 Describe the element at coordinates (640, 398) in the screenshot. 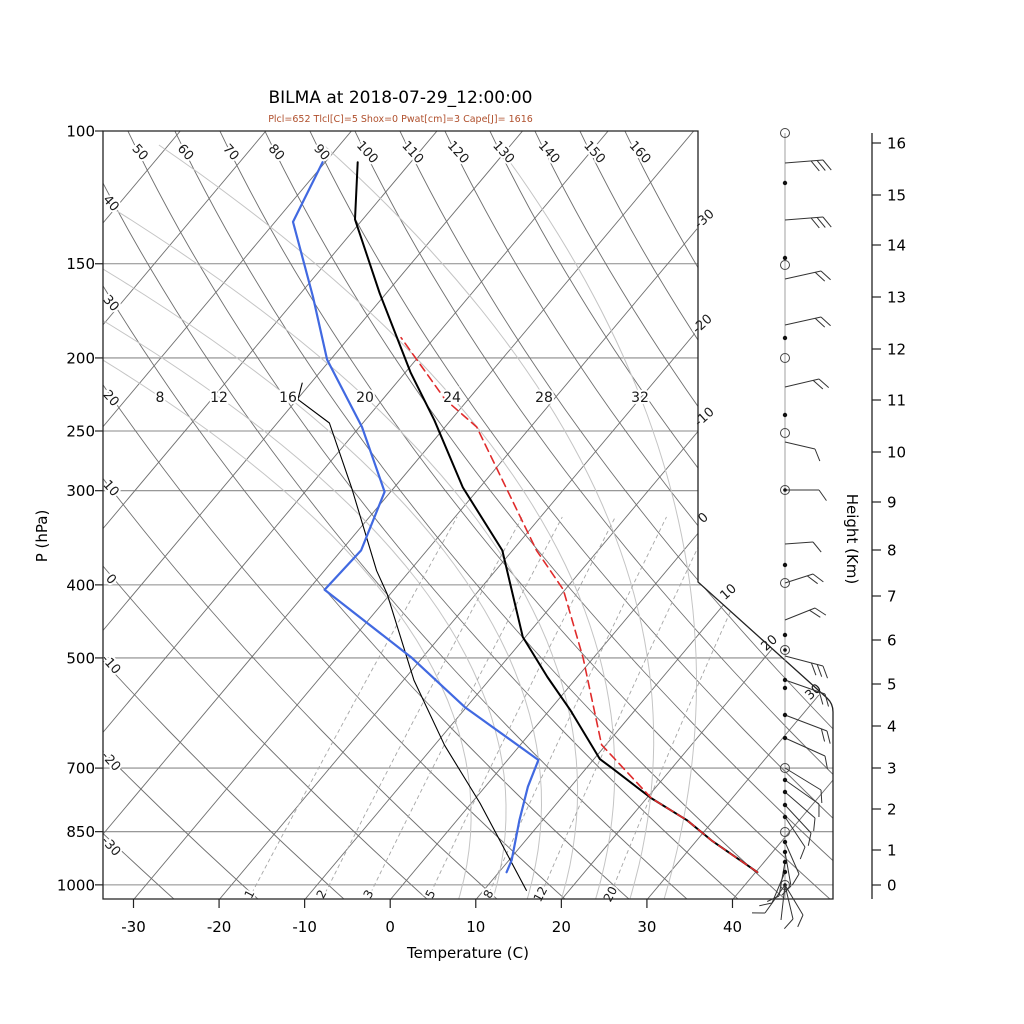

I see `grid-line-label: 32` at that location.